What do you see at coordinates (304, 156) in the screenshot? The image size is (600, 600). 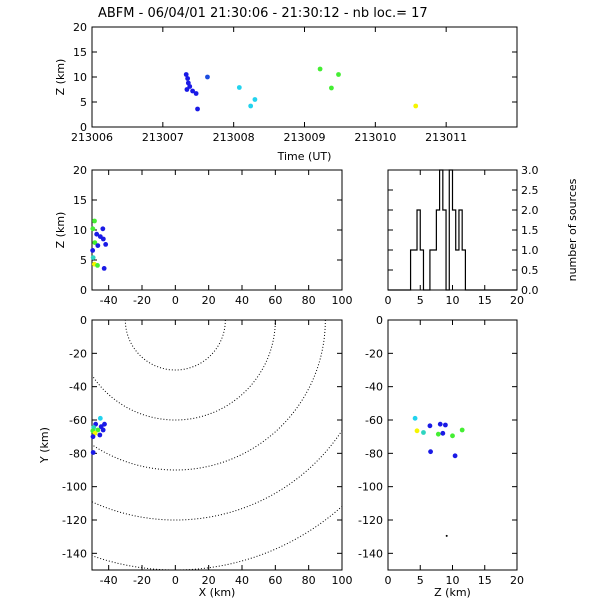 I see `x-axis-label: Time (UT)` at bounding box center [304, 156].